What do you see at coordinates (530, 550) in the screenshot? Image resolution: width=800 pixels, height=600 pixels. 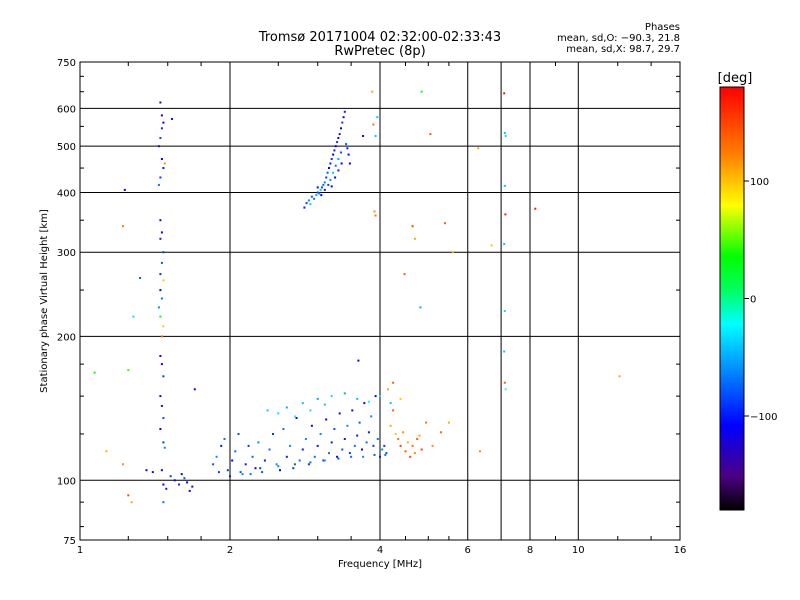 I see `x-tick-label: 8` at bounding box center [530, 550].